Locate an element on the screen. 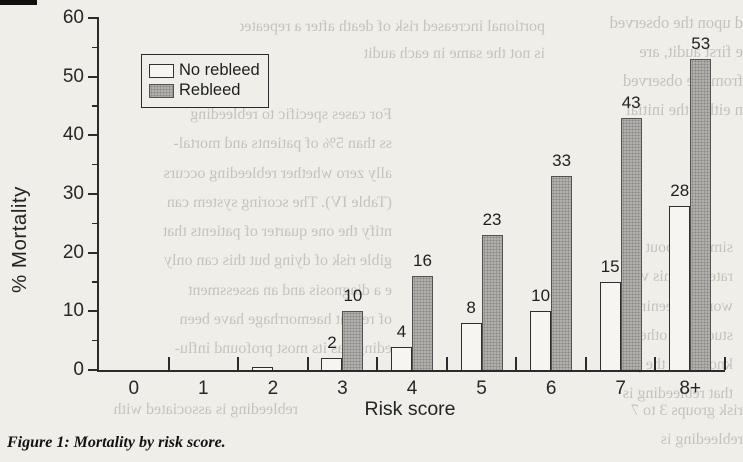 The width and height of the screenshot is (743, 462). y-tick-label: 20 is located at coordinates (73, 252).